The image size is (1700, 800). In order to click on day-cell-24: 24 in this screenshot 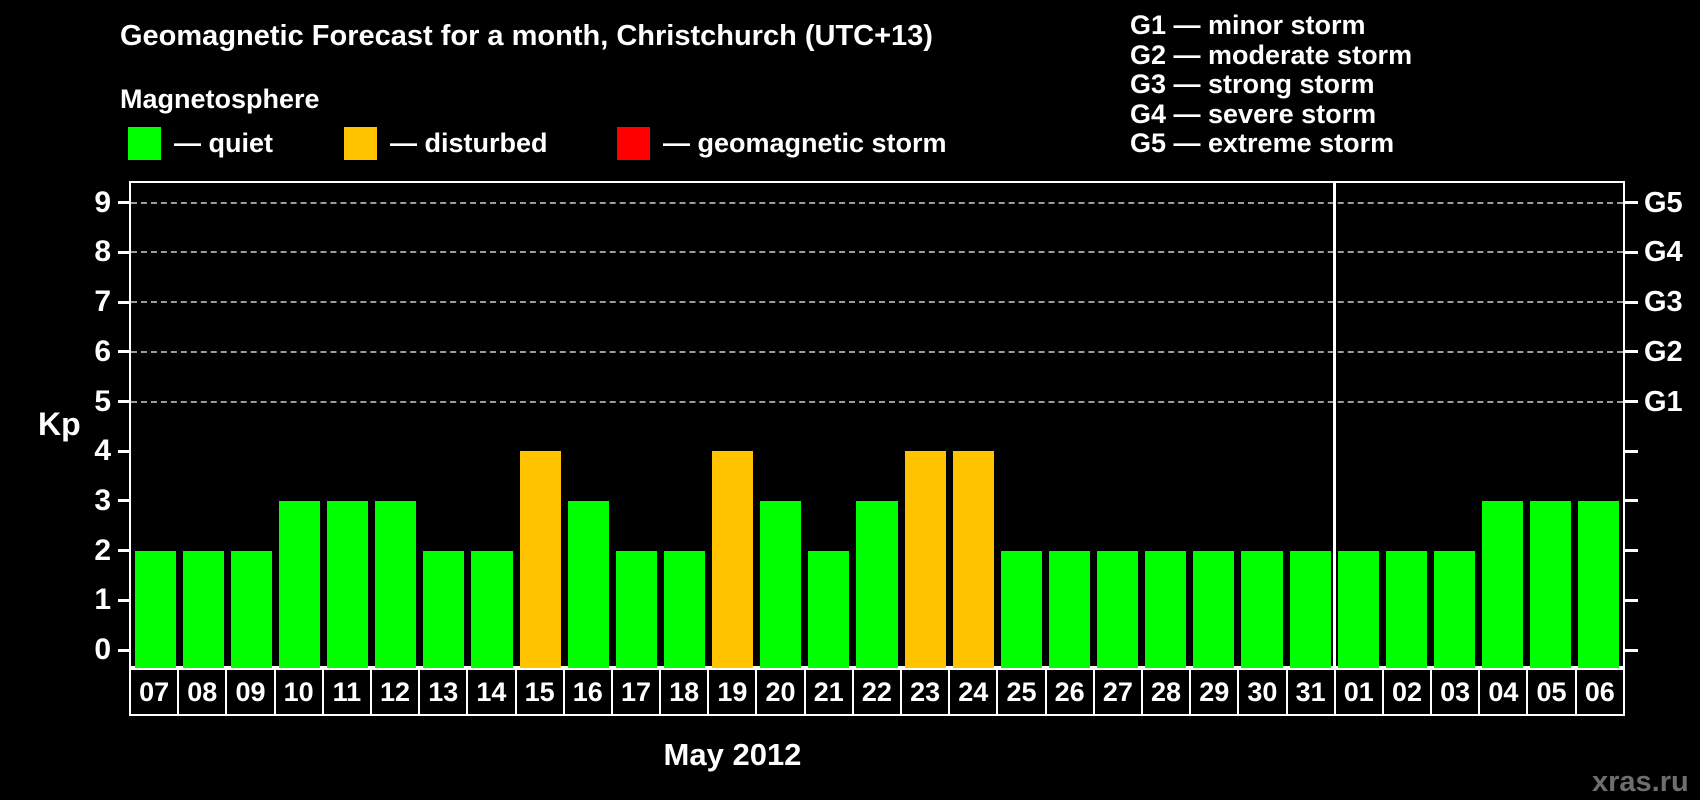, I will do `click(973, 692)`.